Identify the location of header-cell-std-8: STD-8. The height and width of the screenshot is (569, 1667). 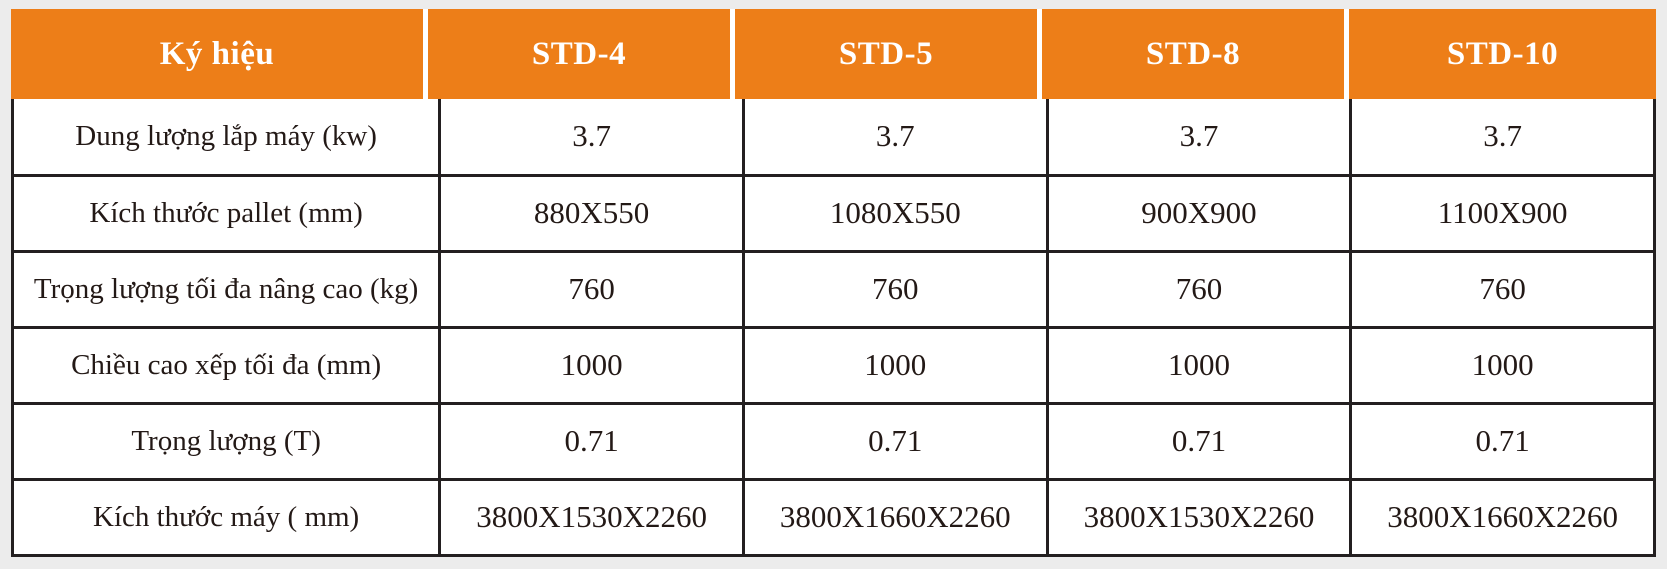
(1195, 54).